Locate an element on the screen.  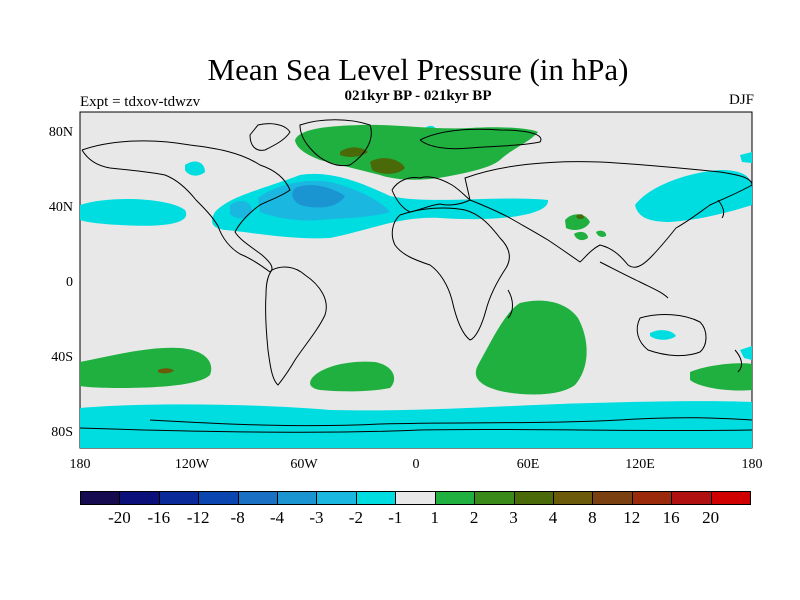
longitude-label: 0 is located at coordinates (416, 464).